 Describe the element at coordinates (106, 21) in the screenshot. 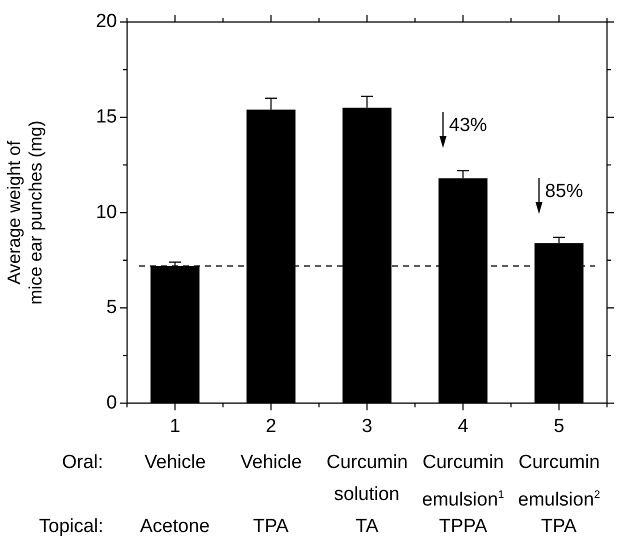

I see `y-tick-label: 20` at that location.